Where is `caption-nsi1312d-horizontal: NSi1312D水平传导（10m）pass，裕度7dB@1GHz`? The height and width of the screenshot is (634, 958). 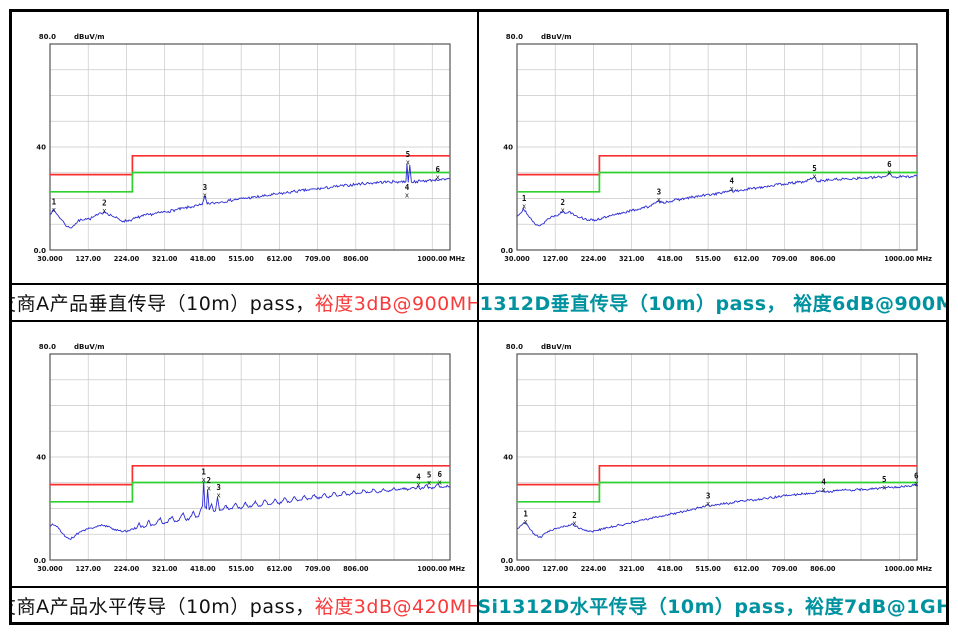 caption-nsi1312d-horizontal: NSi1312D水平传导（10m）pass，裕度7dB@1GHz is located at coordinates (712, 605).